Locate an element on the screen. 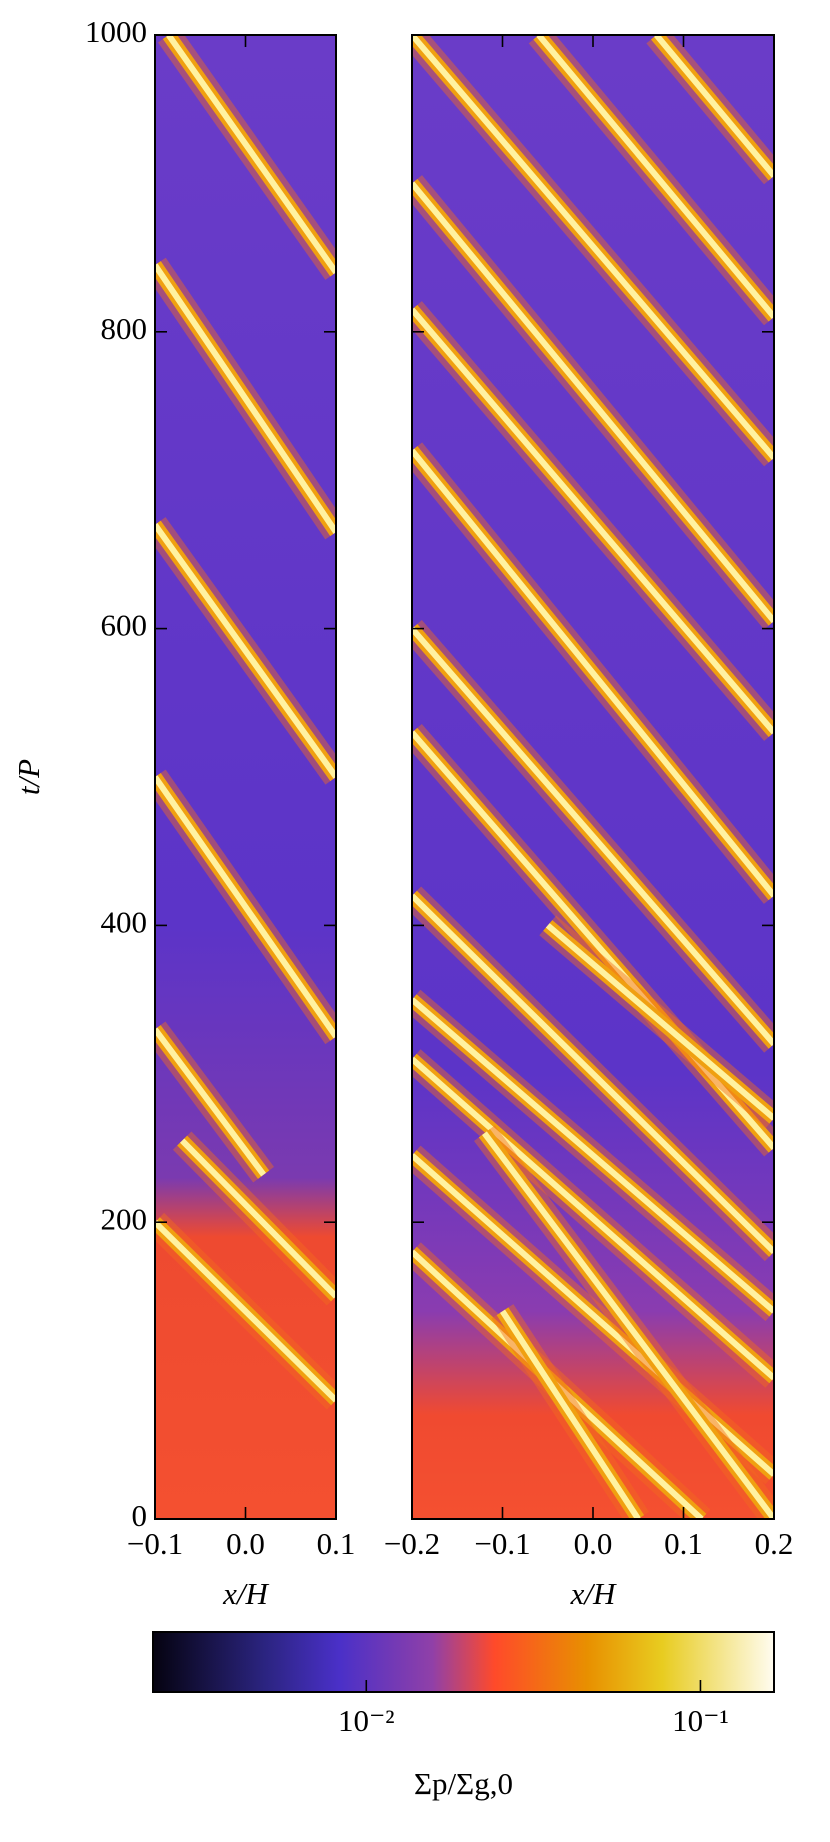 This screenshot has height=1842, width=830. y-tick-label: 800 is located at coordinates (124, 328).